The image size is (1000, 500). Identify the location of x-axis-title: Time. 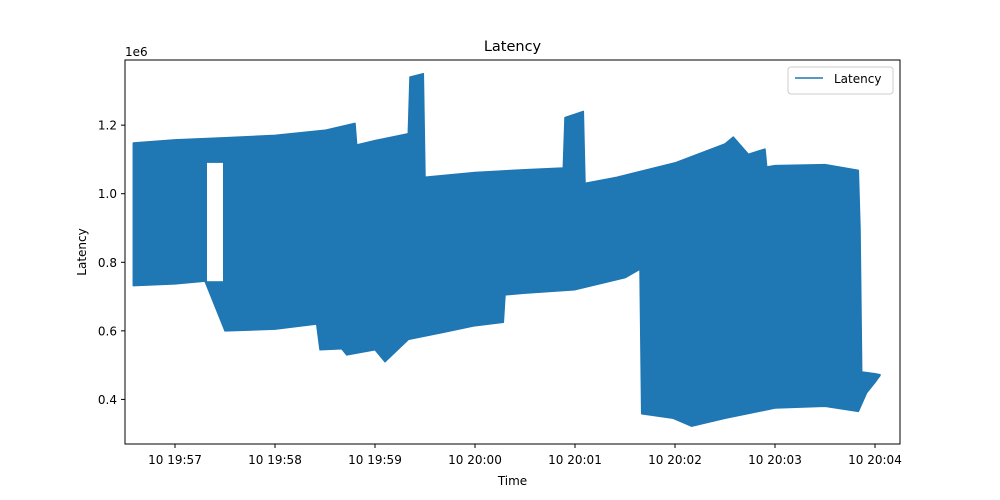
(512, 481).